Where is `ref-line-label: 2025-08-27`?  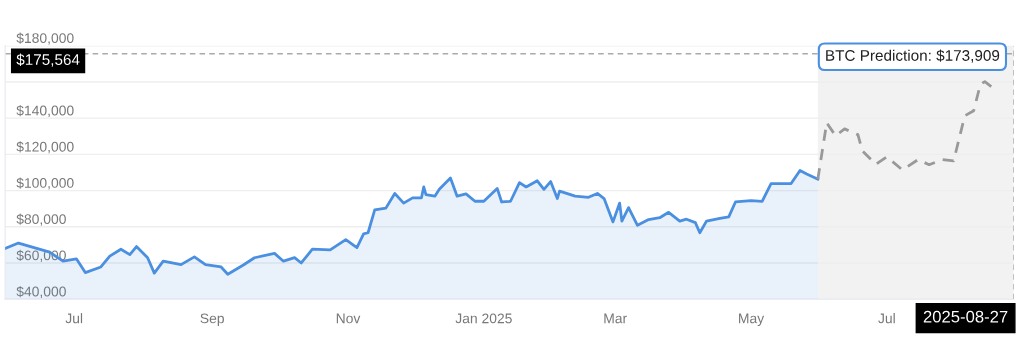 ref-line-label: 2025-08-27 is located at coordinates (965, 316).